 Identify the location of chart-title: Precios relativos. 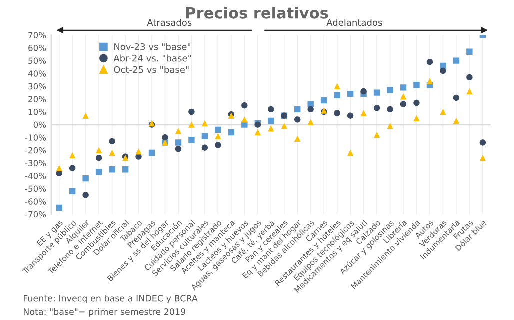
(257, 13).